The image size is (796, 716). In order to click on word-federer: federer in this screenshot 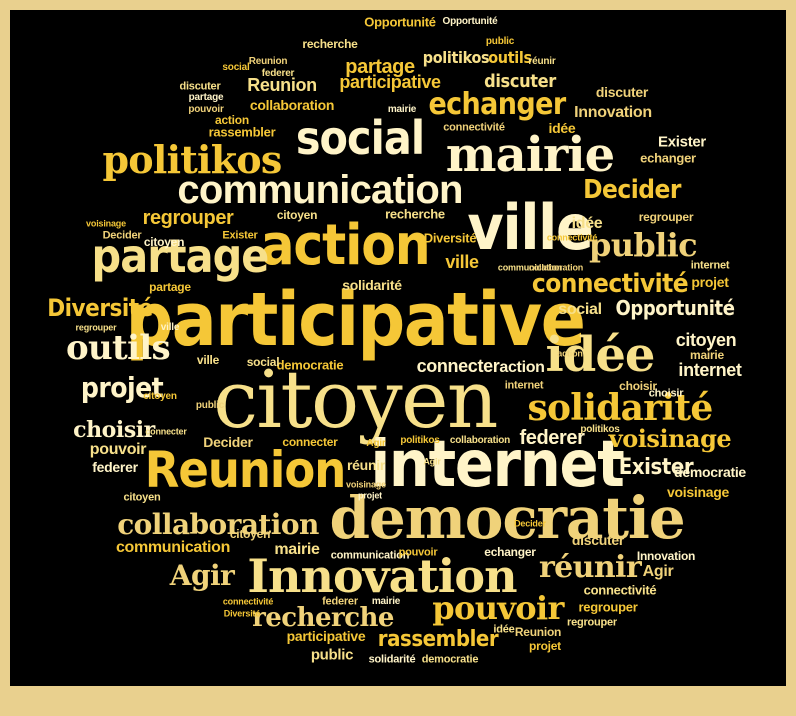, I will do `click(552, 438)`.